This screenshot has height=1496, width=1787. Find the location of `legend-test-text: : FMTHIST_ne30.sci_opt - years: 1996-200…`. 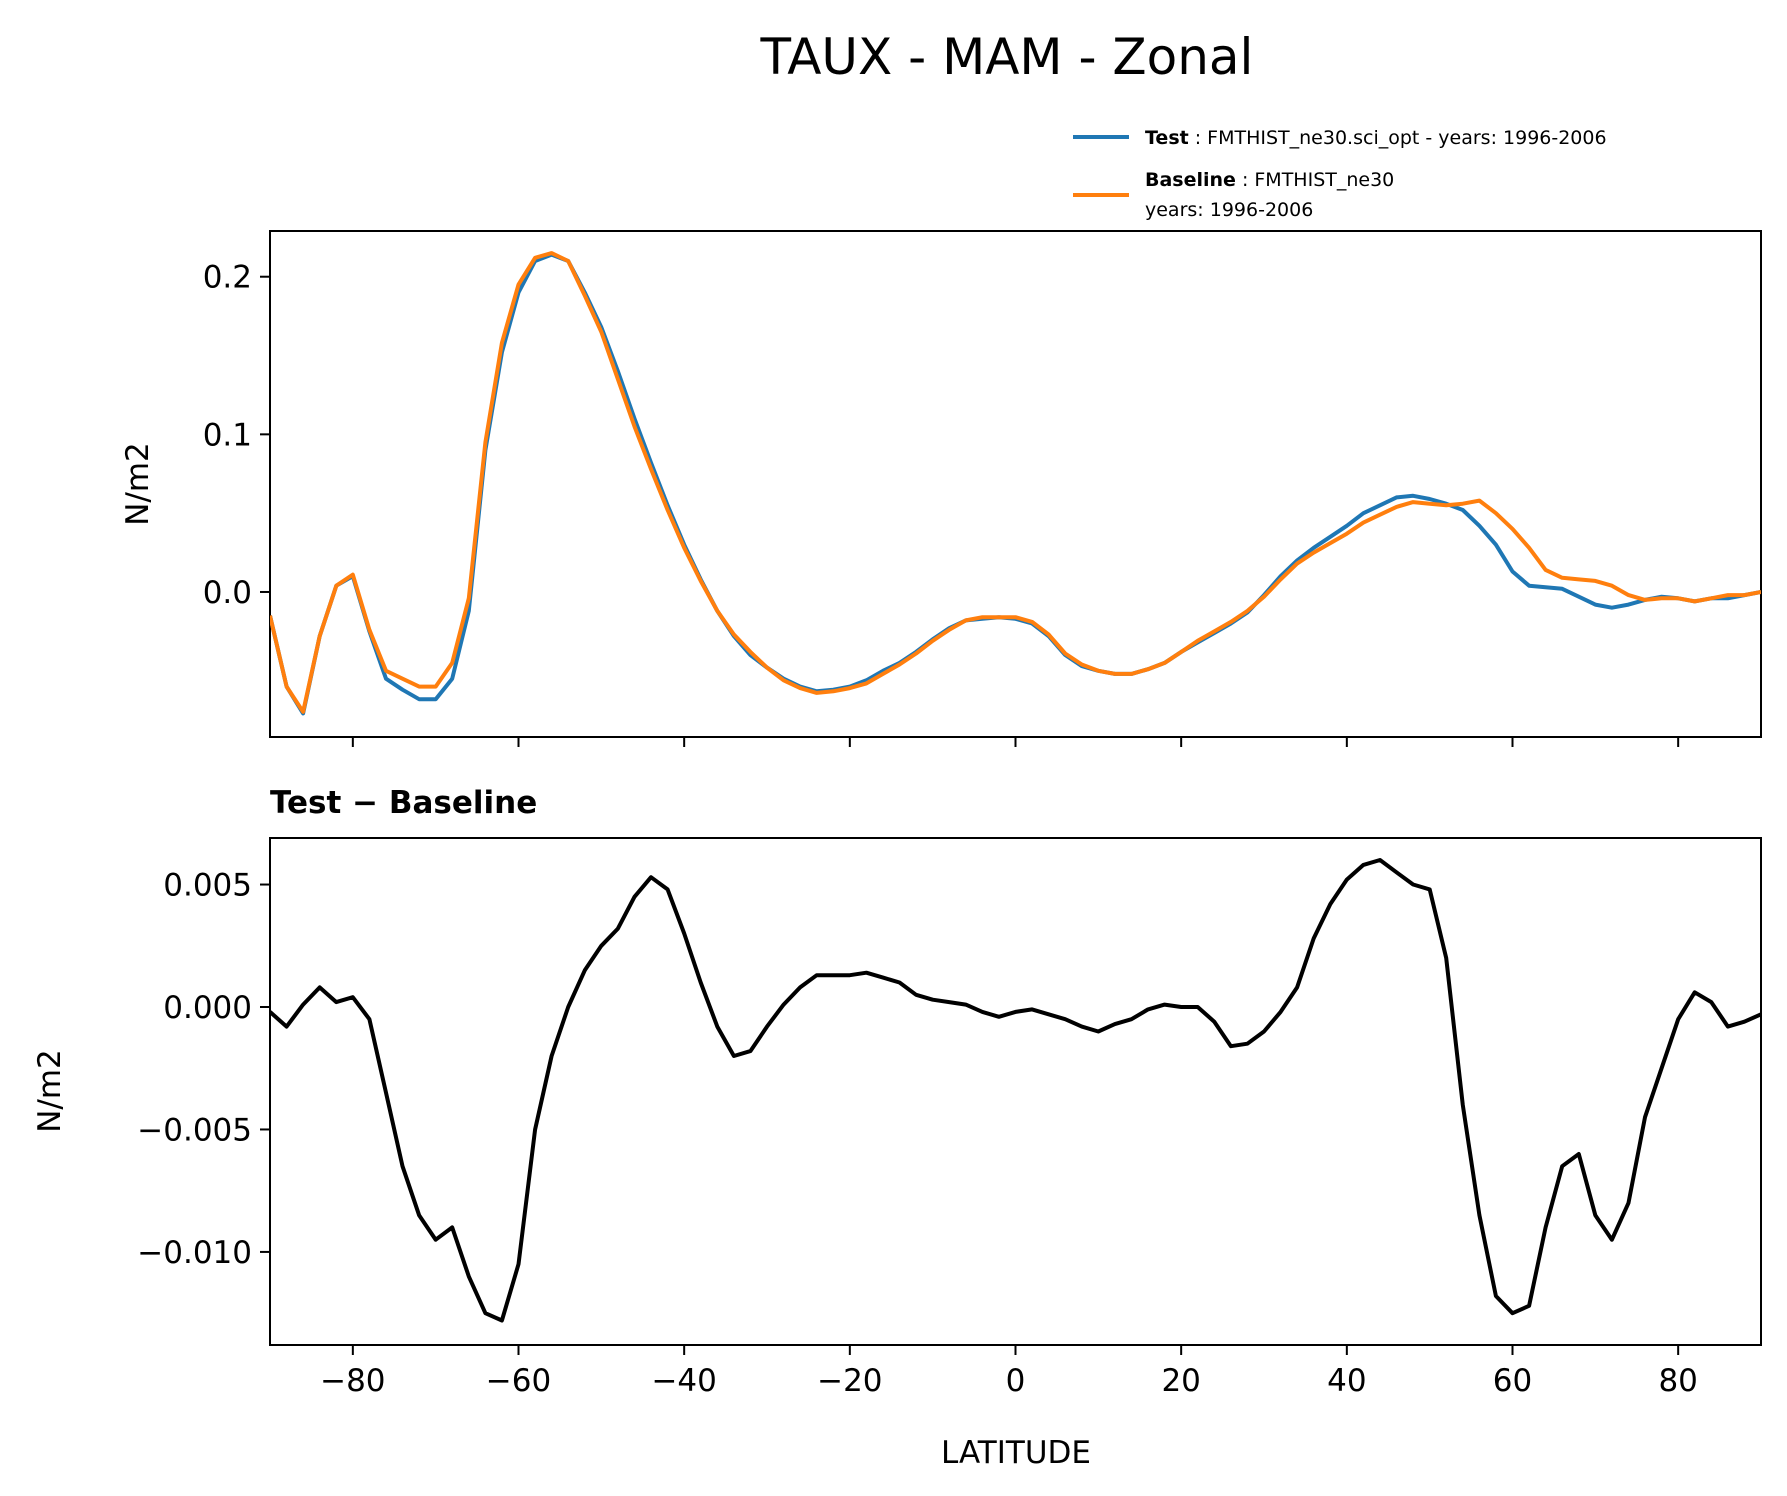

legend-test-text: : FMTHIST_ne30.sci_opt - years: 1996-200… is located at coordinates (1401, 138).